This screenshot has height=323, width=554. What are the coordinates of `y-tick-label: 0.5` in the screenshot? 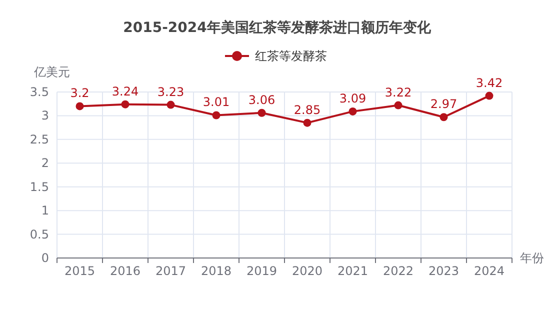 It's located at (39, 234).